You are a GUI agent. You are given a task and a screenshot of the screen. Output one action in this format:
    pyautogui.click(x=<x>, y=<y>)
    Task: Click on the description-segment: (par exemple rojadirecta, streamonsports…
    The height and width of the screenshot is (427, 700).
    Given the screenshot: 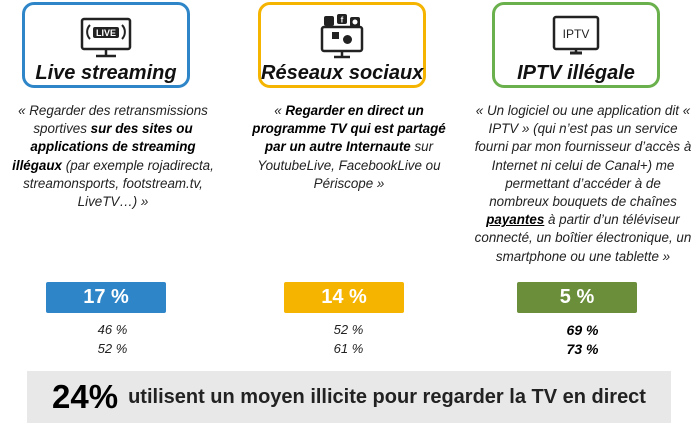 What is the action you would take?
    pyautogui.click(x=118, y=183)
    